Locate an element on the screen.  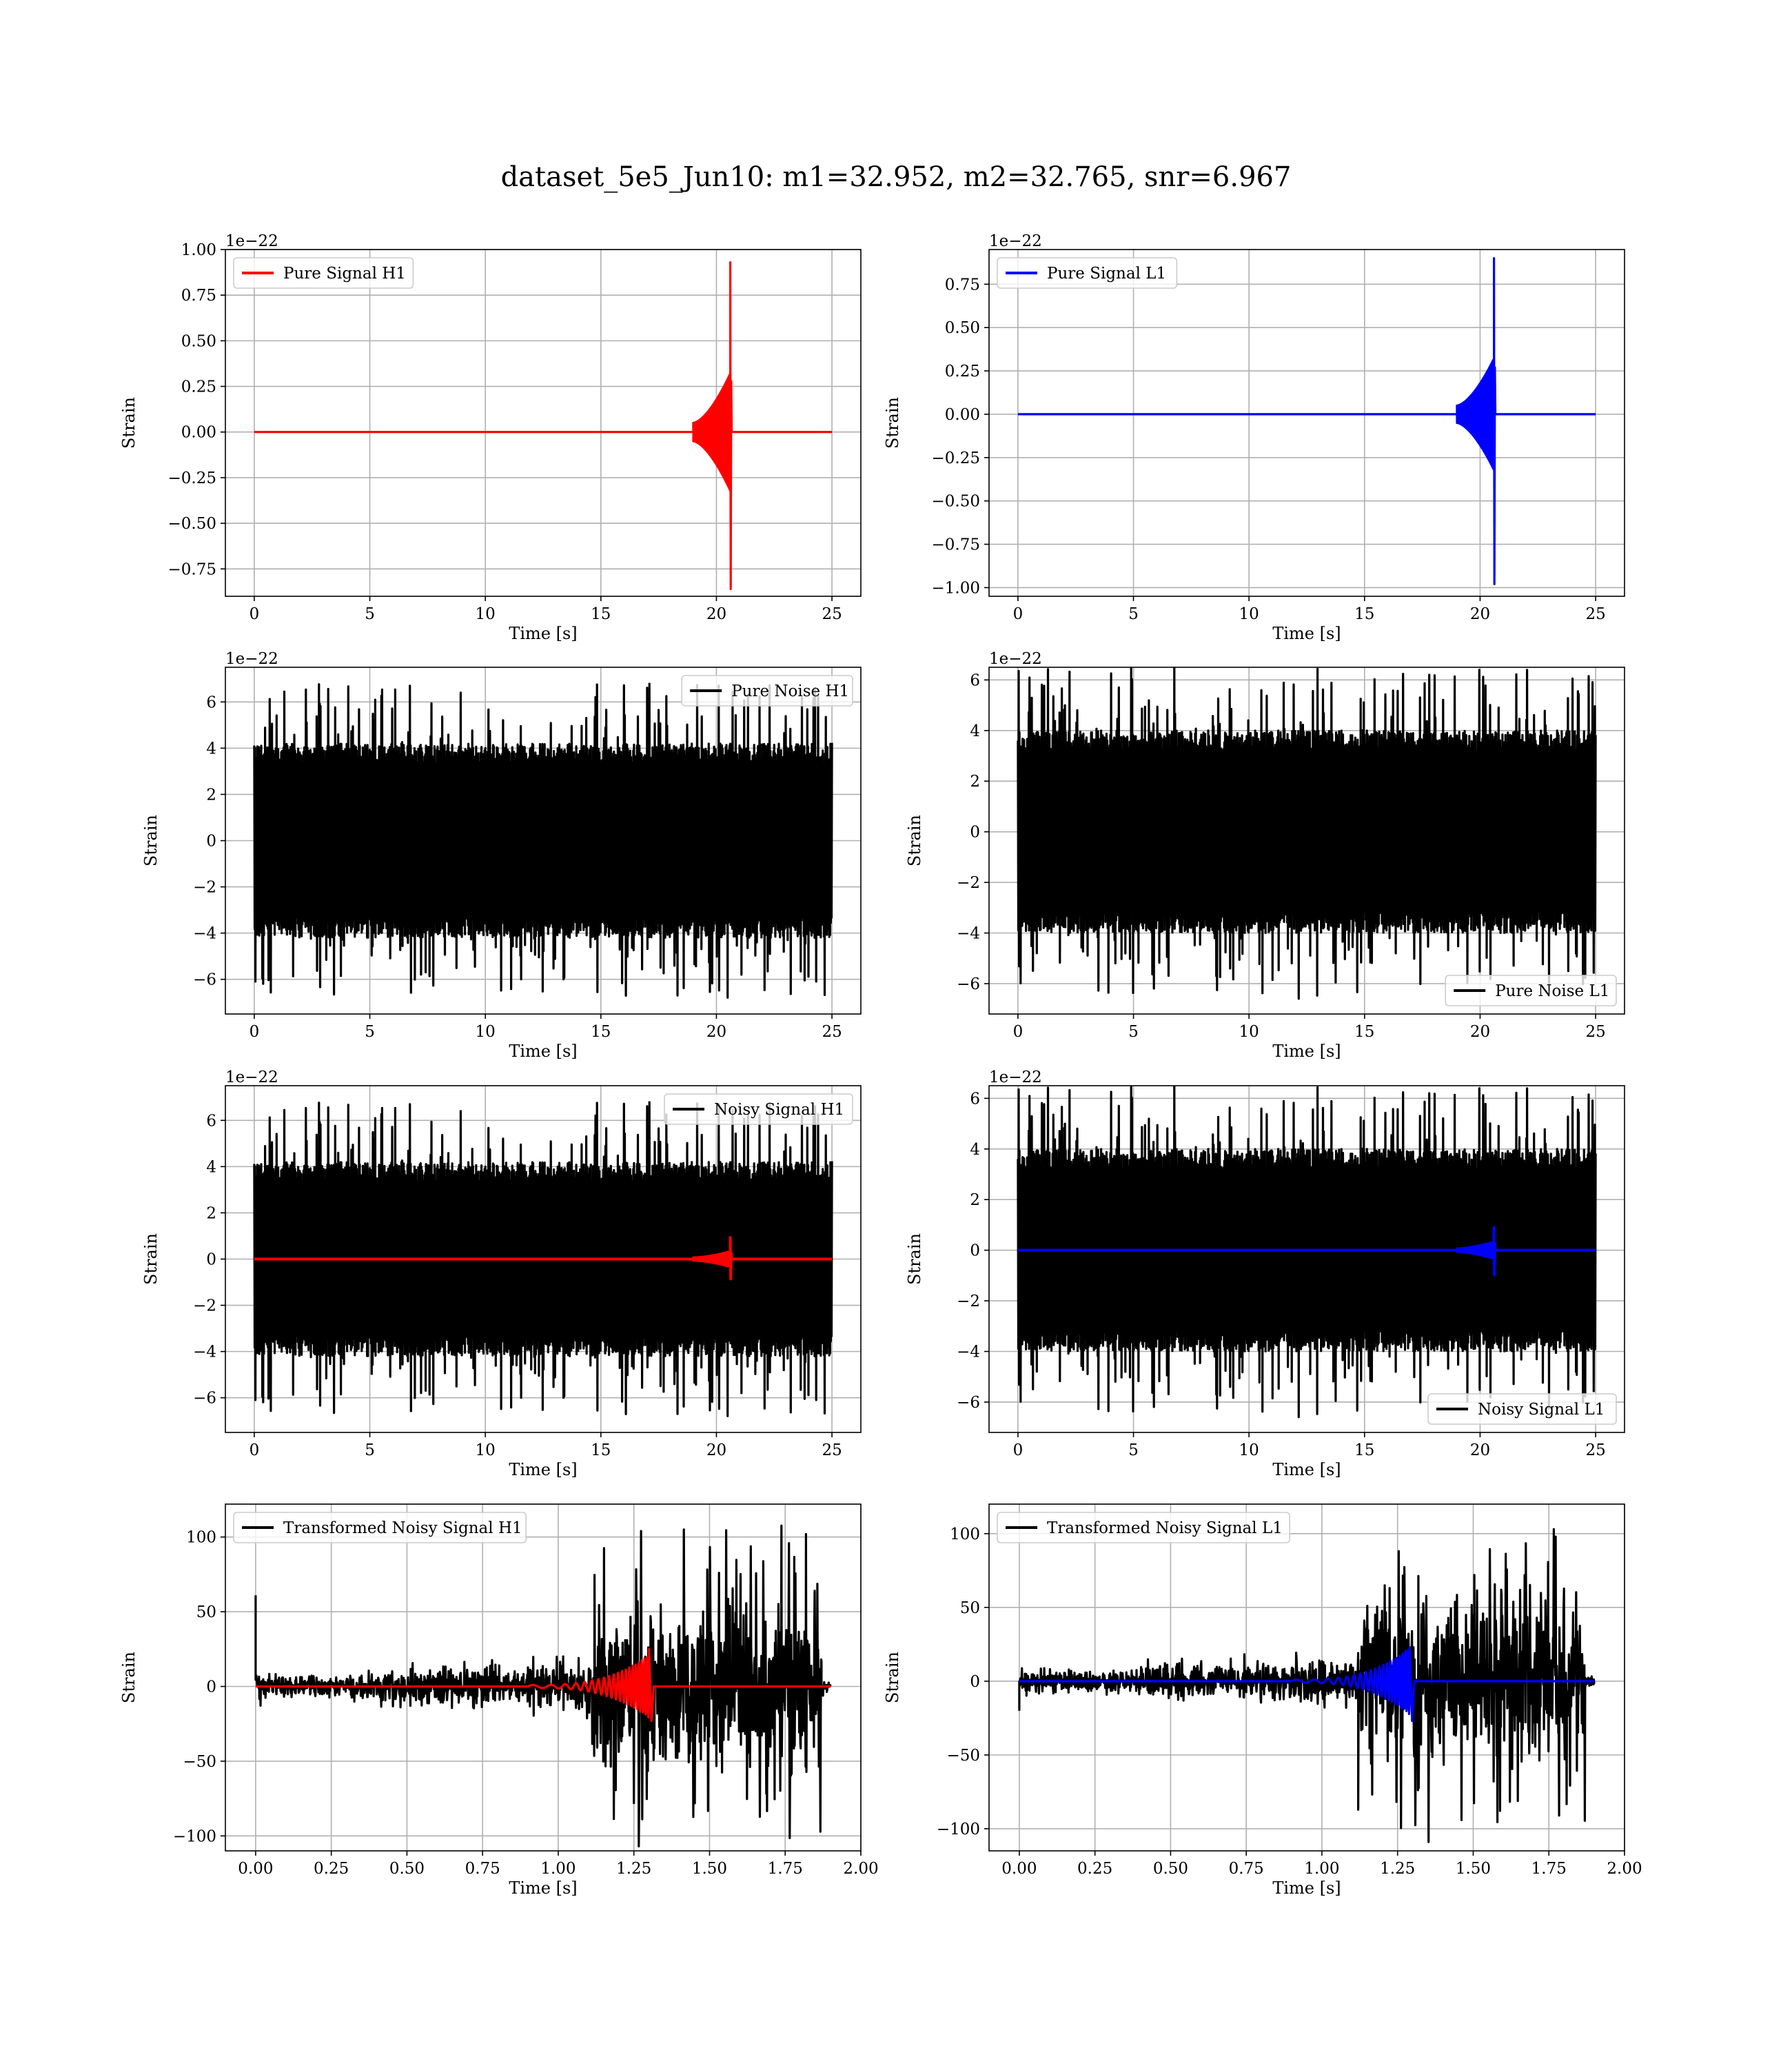
x-tick-label: 0.75 is located at coordinates (482, 1869).